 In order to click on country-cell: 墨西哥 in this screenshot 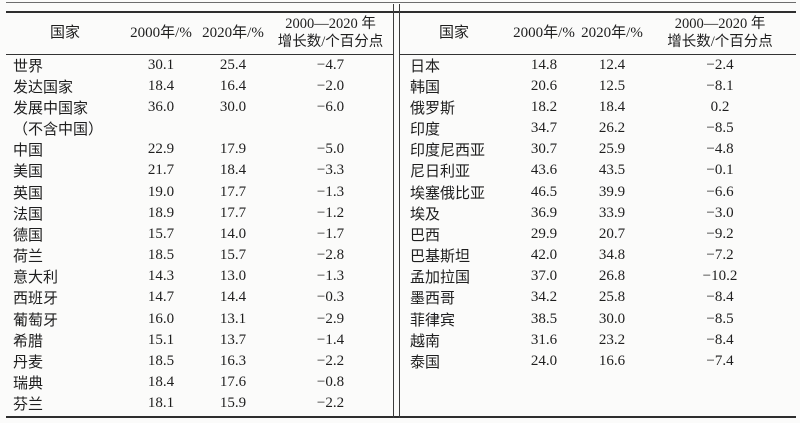, I will do `click(433, 299)`.